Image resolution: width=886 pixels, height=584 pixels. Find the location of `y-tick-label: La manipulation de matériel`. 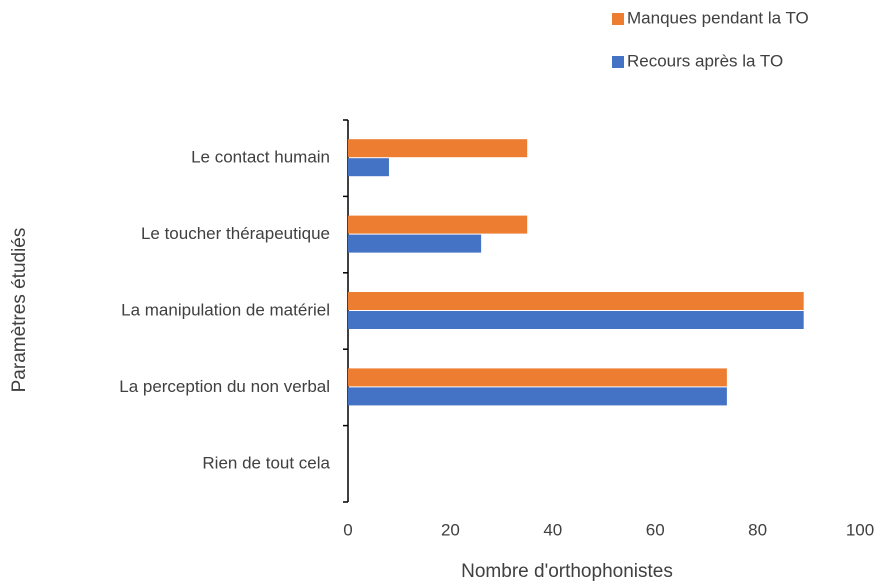

y-tick-label: La manipulation de matériel is located at coordinates (225, 309).